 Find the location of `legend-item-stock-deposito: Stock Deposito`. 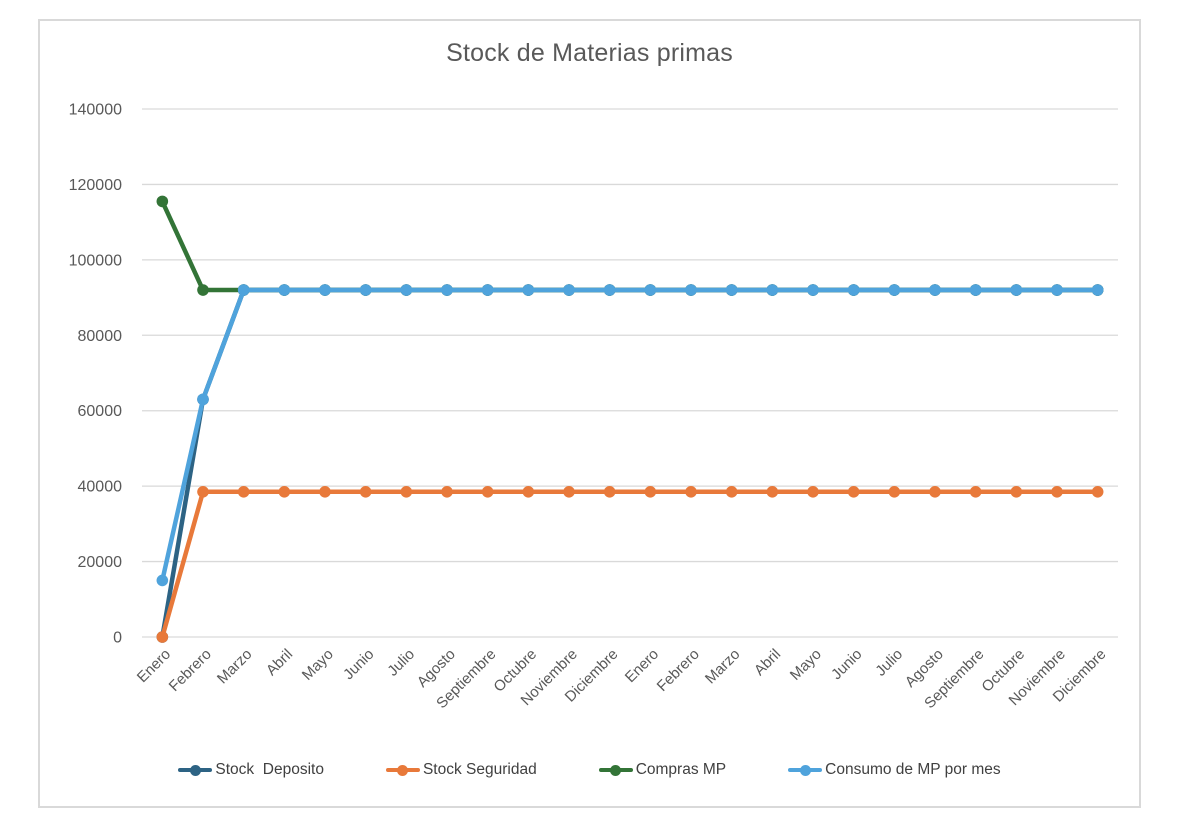

legend-item-stock-deposito: Stock Deposito is located at coordinates (251, 770).